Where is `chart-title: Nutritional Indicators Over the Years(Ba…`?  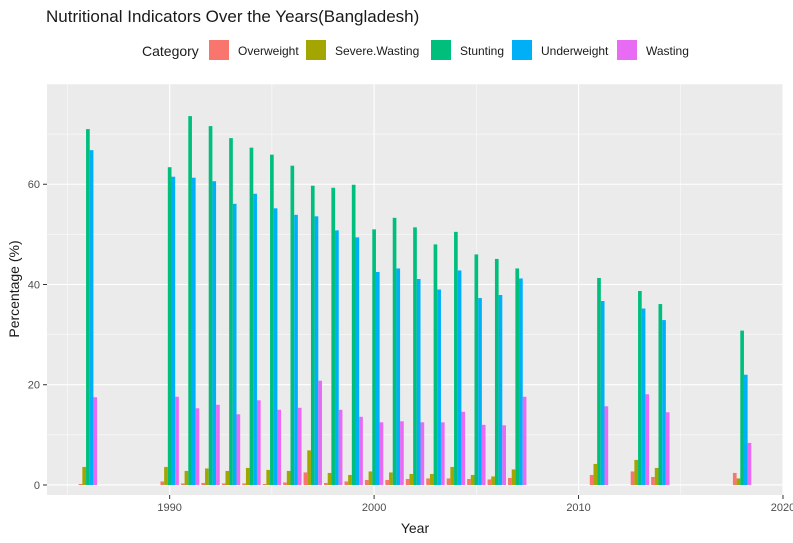
chart-title: Nutritional Indicators Over the Years(Ba… is located at coordinates (232, 16).